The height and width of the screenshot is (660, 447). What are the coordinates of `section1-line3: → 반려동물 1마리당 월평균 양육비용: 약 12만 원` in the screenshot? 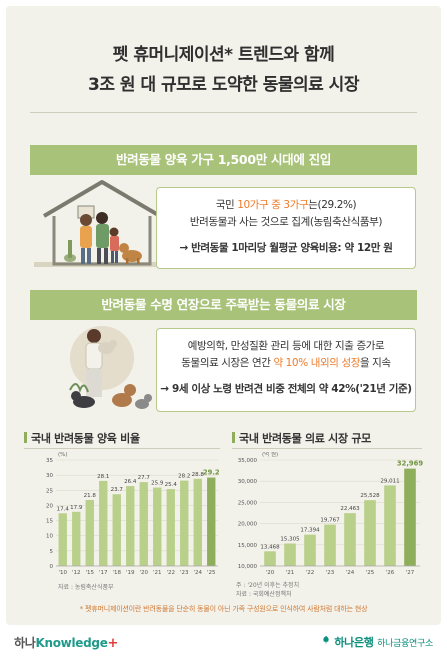 It's located at (286, 248).